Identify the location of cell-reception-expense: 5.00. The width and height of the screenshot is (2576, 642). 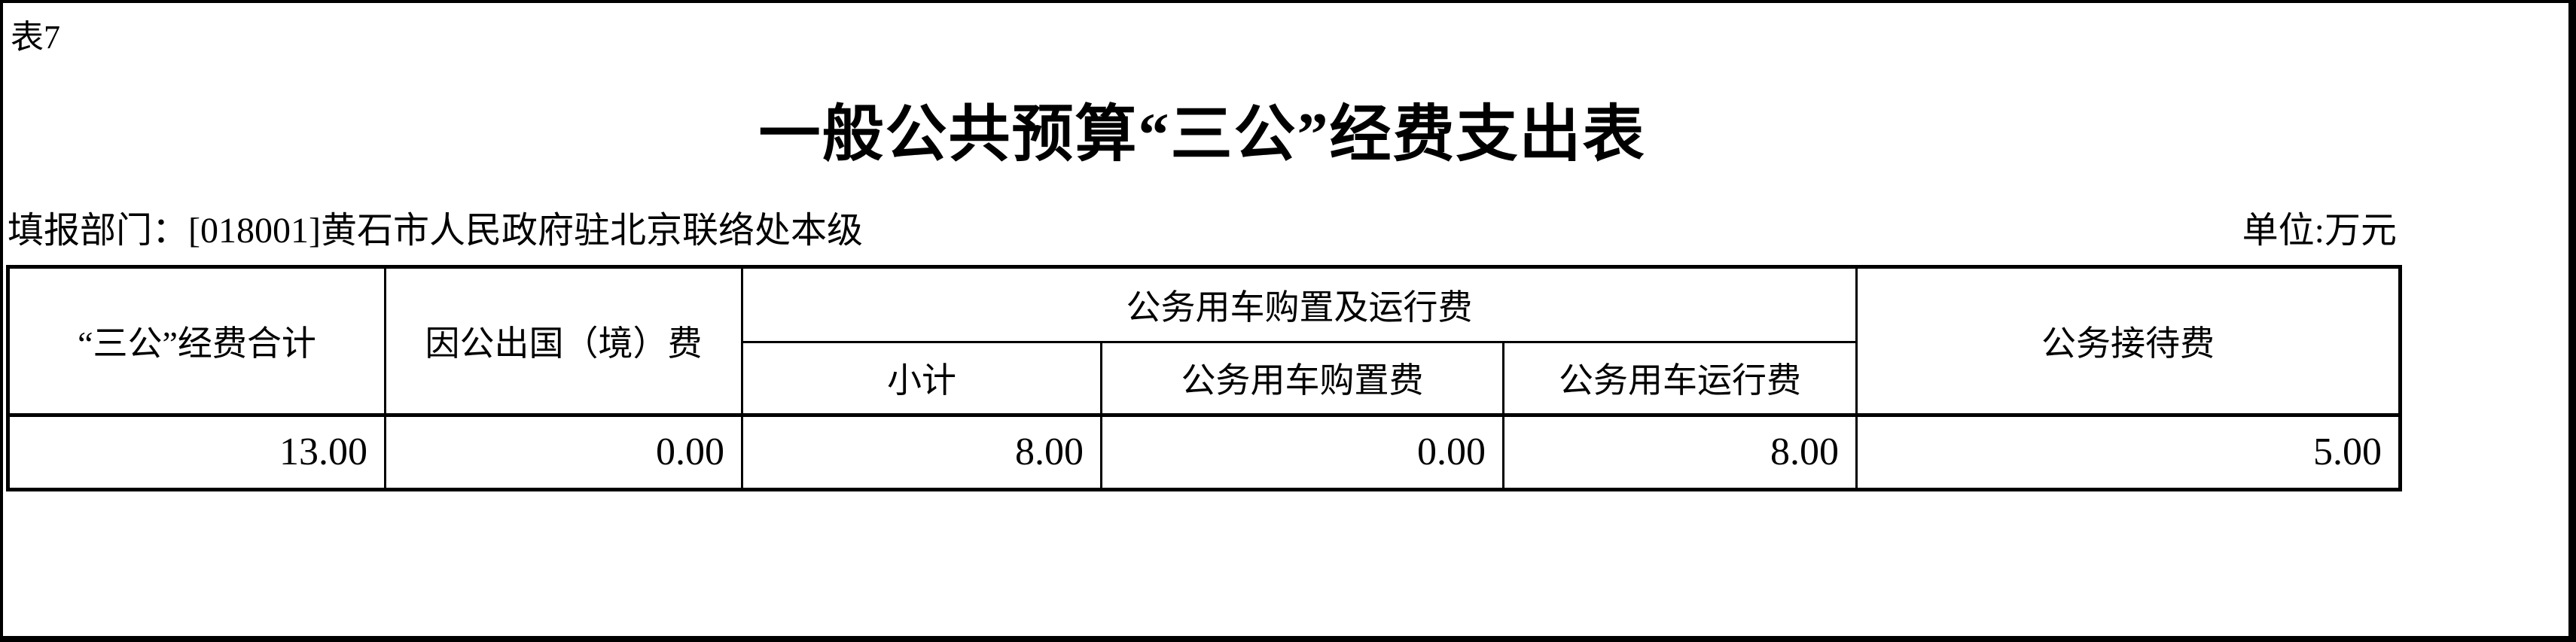
(2128, 451).